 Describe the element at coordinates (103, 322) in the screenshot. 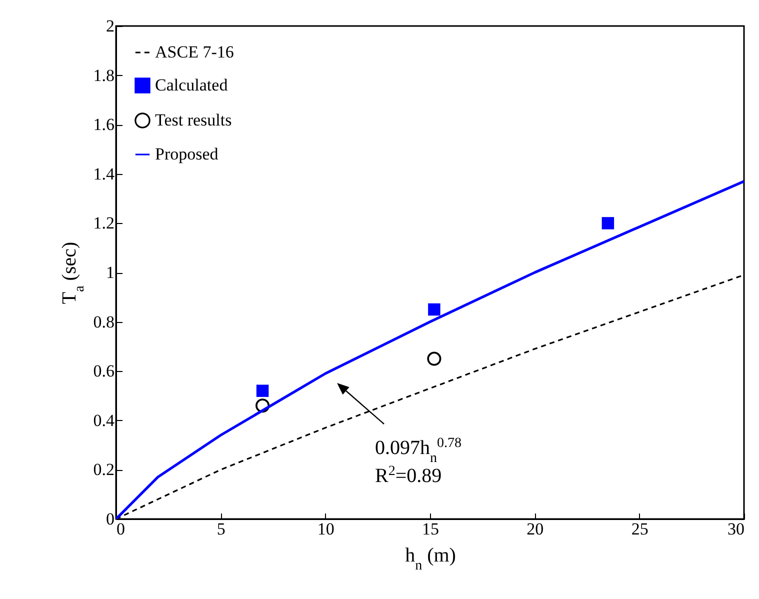

I see `y-tick-label: 0.8` at that location.